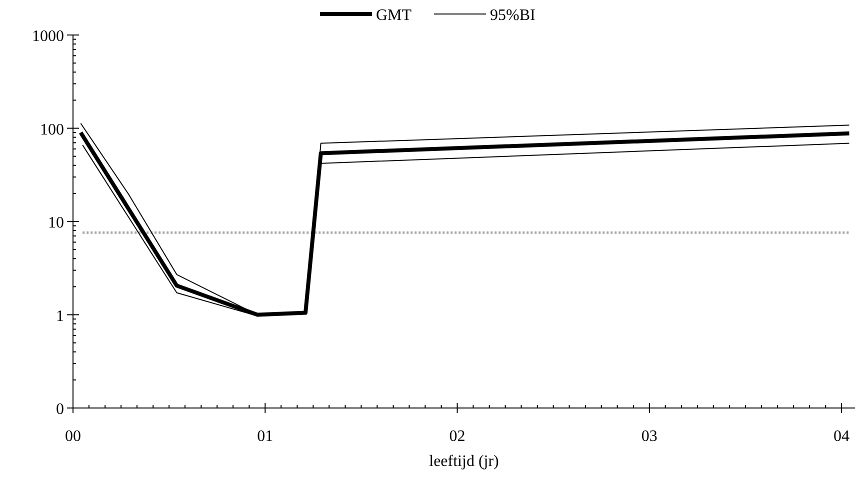  Describe the element at coordinates (52, 129) in the screenshot. I see `y-tick-label: 100` at that location.